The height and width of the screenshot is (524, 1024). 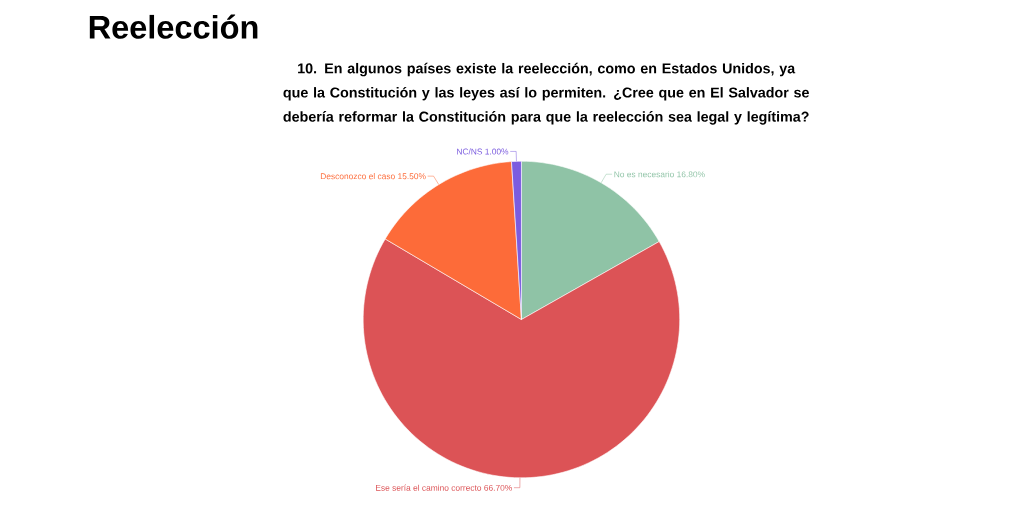 I want to click on data-label: 66.70%, so click(x=498, y=487).